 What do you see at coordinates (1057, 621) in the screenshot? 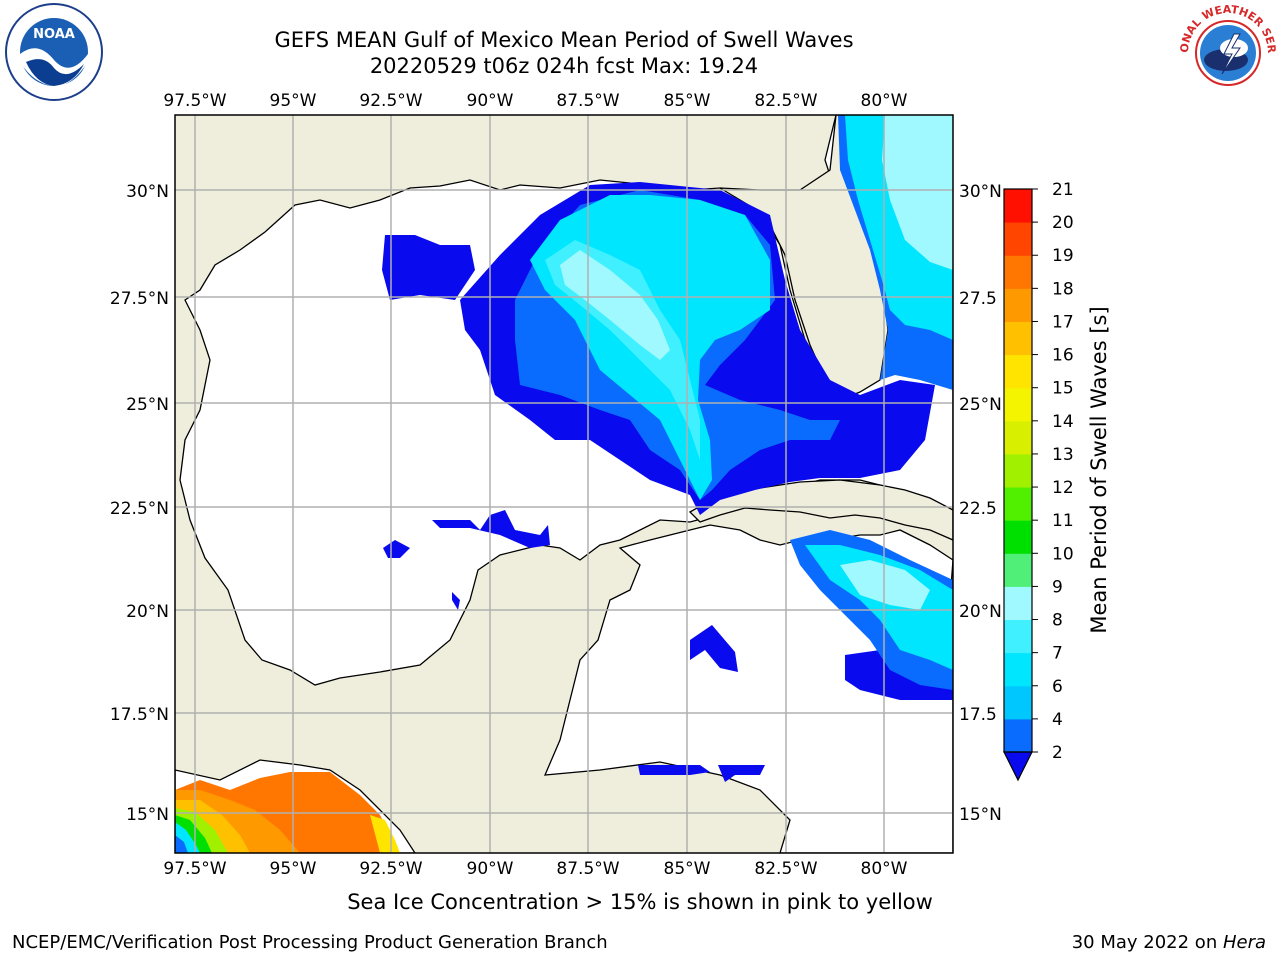
I see `colorbar-tick-label: 8` at bounding box center [1057, 621].